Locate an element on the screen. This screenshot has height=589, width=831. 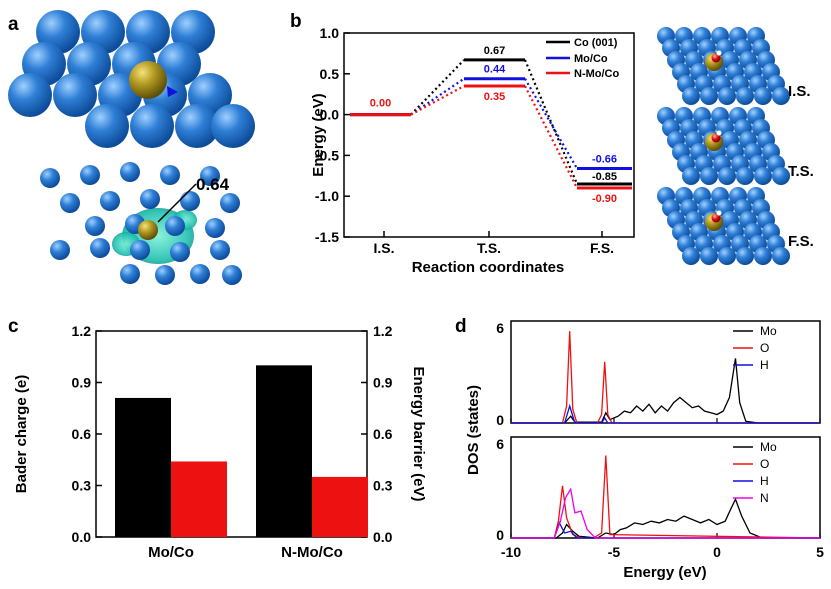
panel-label-d: d is located at coordinates (461, 326).